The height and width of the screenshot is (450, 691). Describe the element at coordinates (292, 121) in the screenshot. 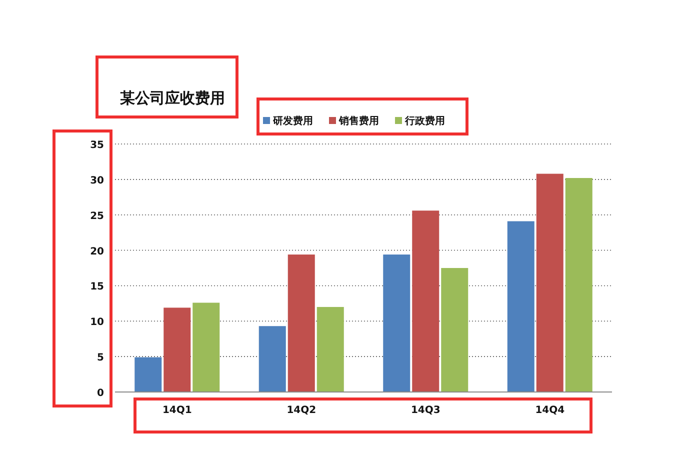

I see `legend-label: 研发费用` at that location.